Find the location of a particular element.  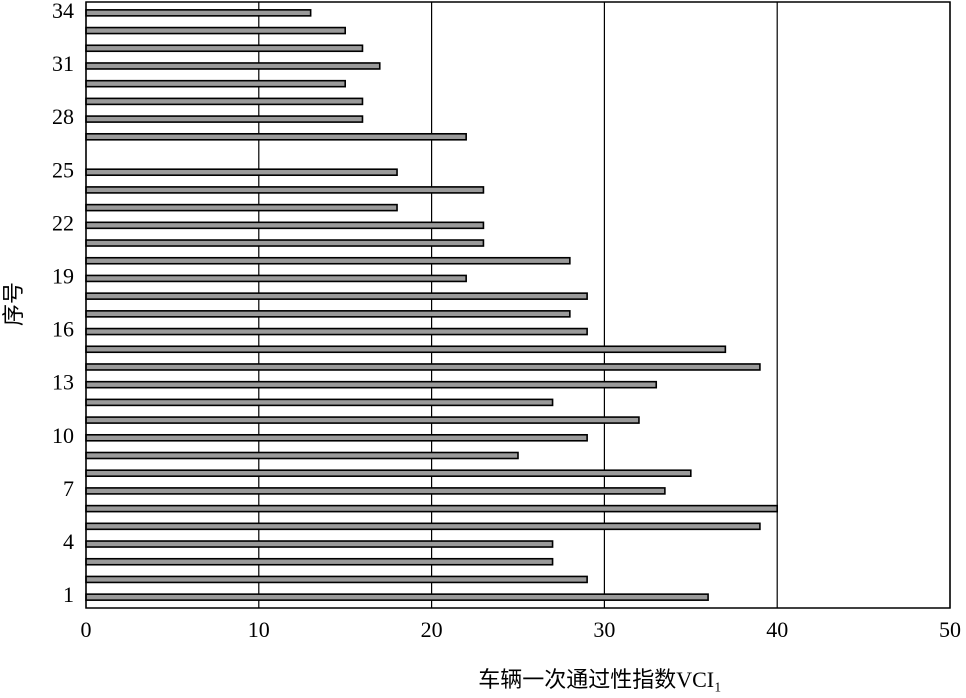

x-tick-label: 40 is located at coordinates (777, 629).